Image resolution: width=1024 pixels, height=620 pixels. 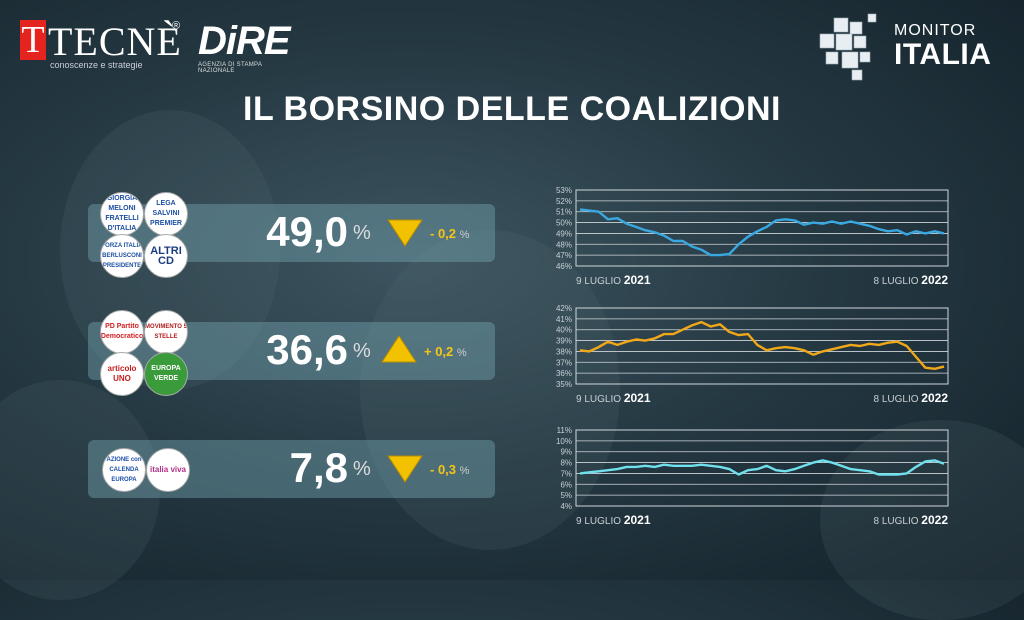 What do you see at coordinates (564, 266) in the screenshot?
I see `y-tick-label: 46%` at bounding box center [564, 266].